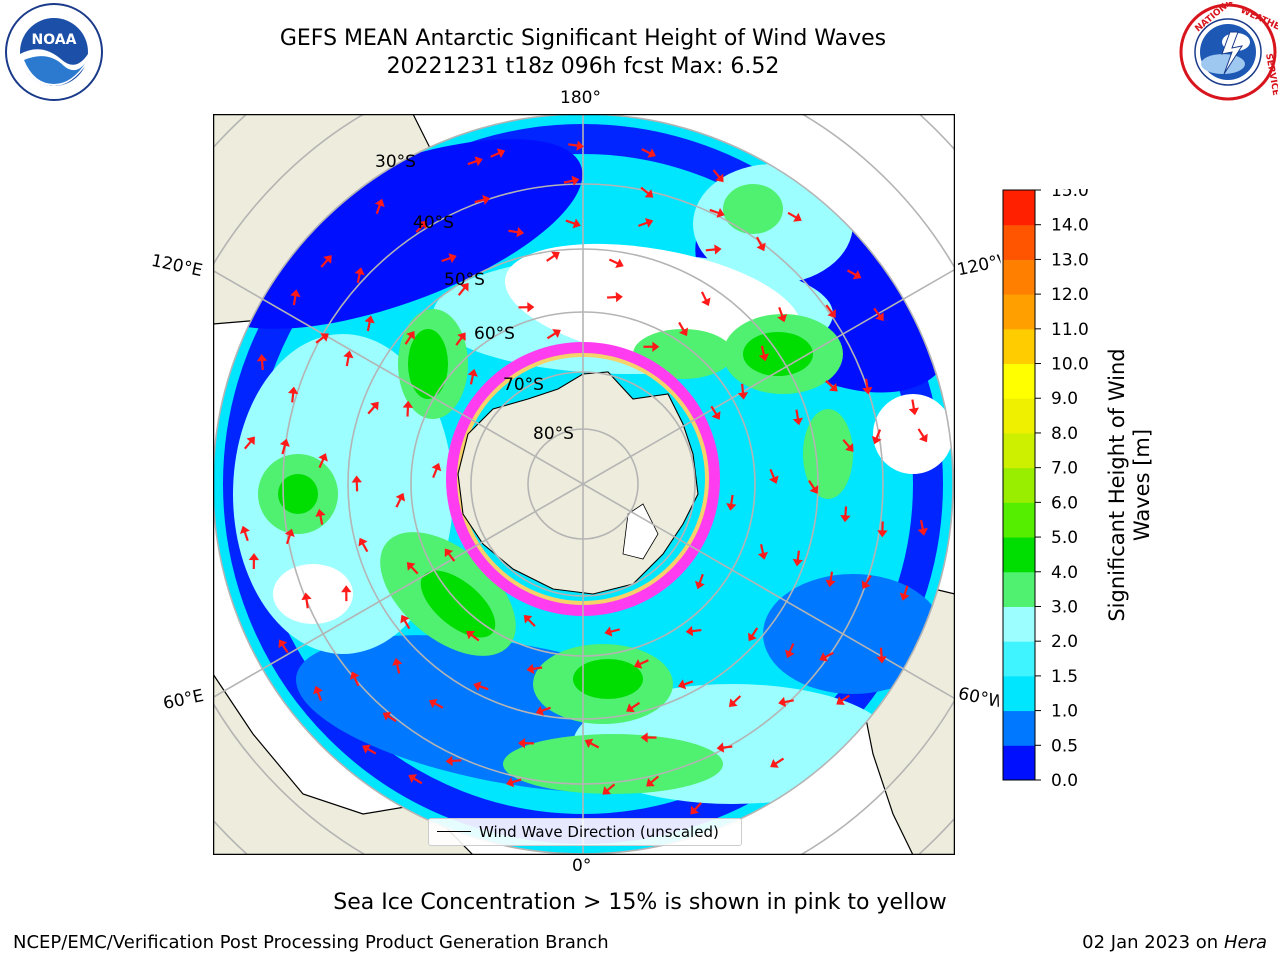 Image resolution: width=1280 pixels, height=960 pixels. I want to click on lon-label-60w: 60°W, so click(979, 698).